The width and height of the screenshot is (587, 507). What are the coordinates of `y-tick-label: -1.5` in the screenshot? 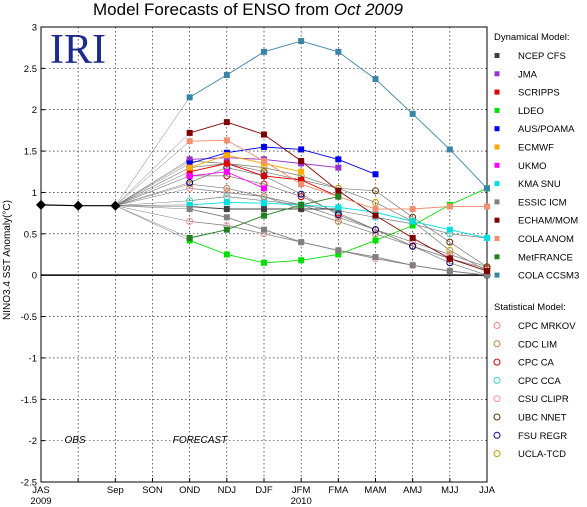 It's located at (29, 400).